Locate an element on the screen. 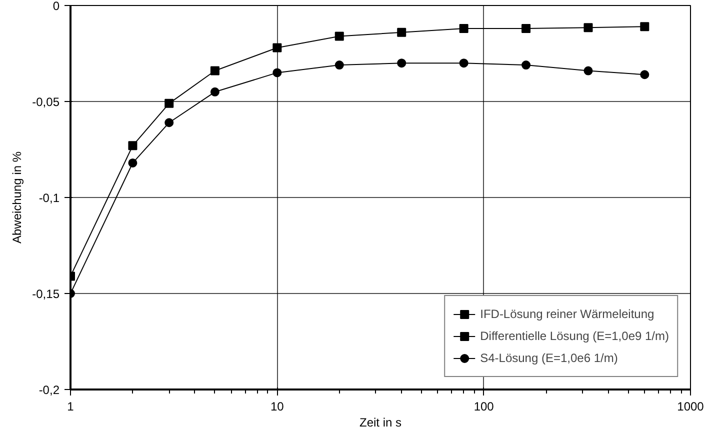 Image resolution: width=718 pixels, height=439 pixels. legend-label: IFD-Lösung reiner Wärmeleitung is located at coordinates (567, 314).